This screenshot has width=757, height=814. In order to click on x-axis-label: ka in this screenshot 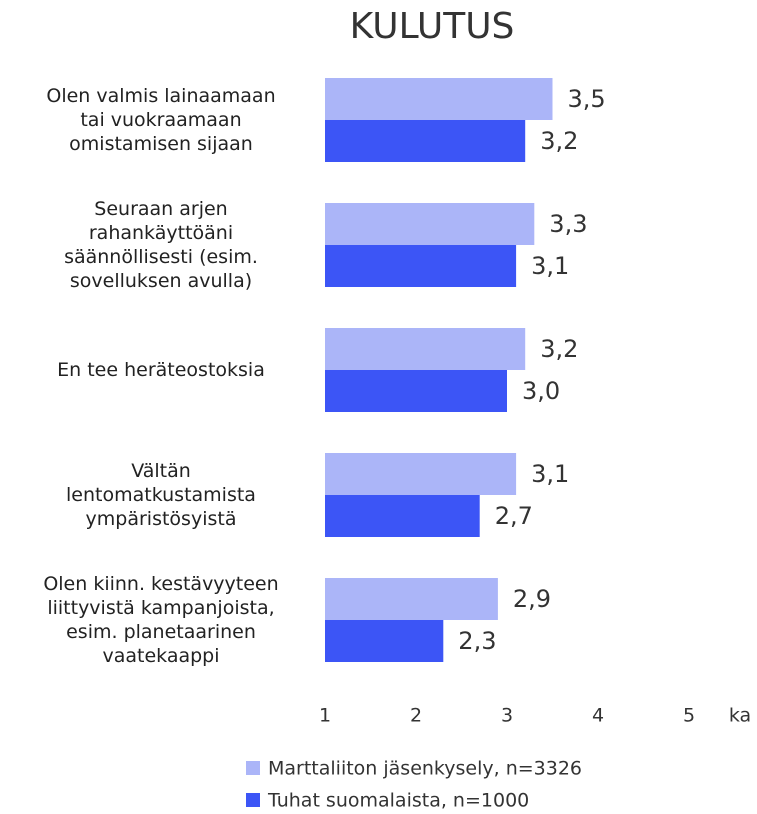, I will do `click(740, 716)`.